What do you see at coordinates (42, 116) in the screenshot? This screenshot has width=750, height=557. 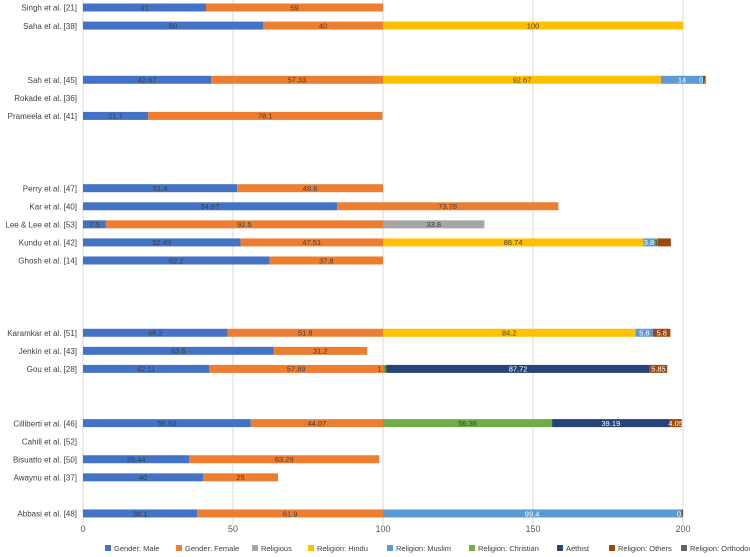 I see `category-label: Prameela et al. [41]` at bounding box center [42, 116].